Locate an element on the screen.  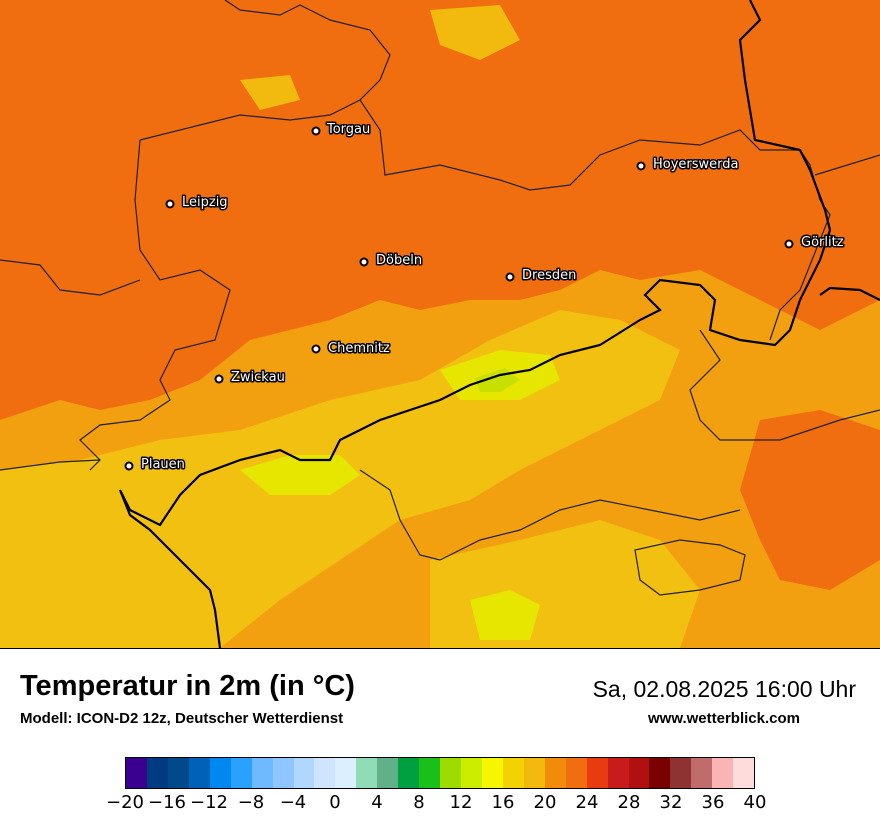
city-label: Chemnitz is located at coordinates (359, 348).